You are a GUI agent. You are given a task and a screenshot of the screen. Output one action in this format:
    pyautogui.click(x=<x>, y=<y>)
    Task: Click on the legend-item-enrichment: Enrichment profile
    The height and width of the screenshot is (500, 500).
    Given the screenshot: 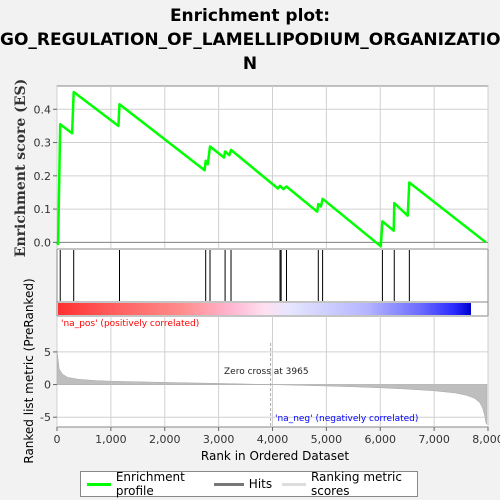 What is the action you would take?
    pyautogui.click(x=145, y=484)
    